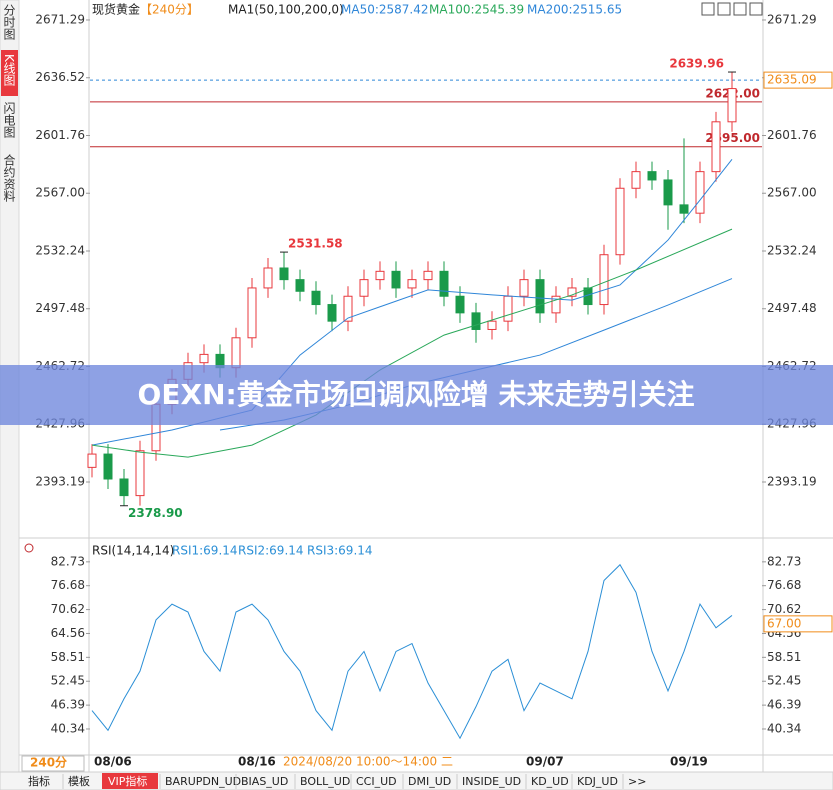 Image resolution: width=833 pixels, height=790 pixels. I want to click on bottom-tab: INSIDE_UD, so click(491, 781).